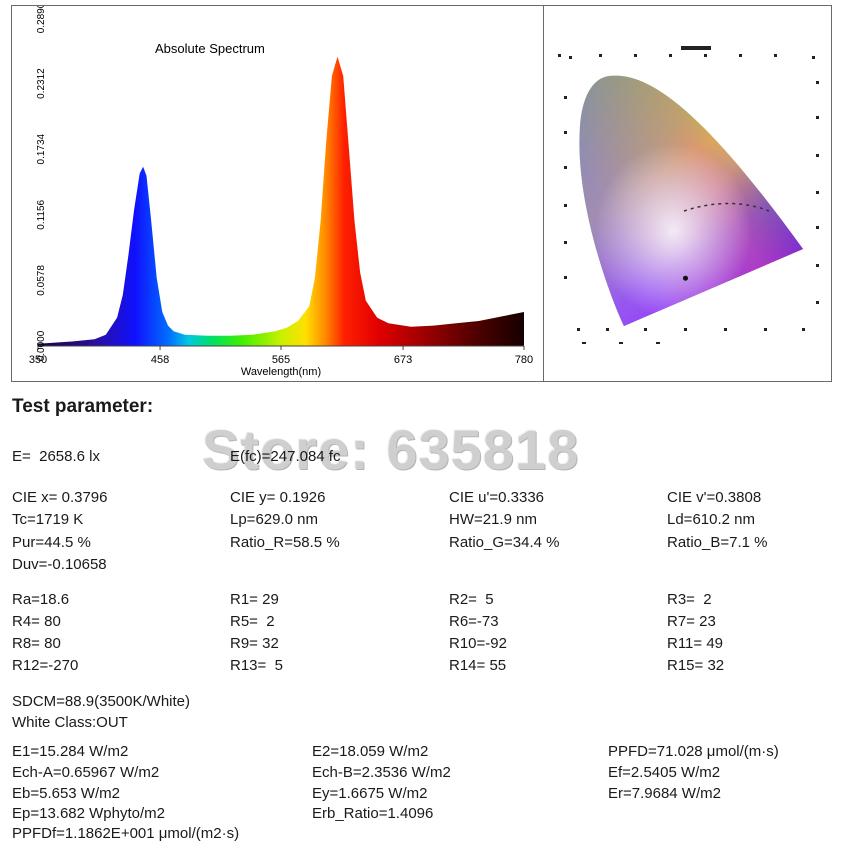 The height and width of the screenshot is (850, 850). What do you see at coordinates (504, 542) in the screenshot?
I see `param-ratio-g: Ratio_G=34.4 %` at bounding box center [504, 542].